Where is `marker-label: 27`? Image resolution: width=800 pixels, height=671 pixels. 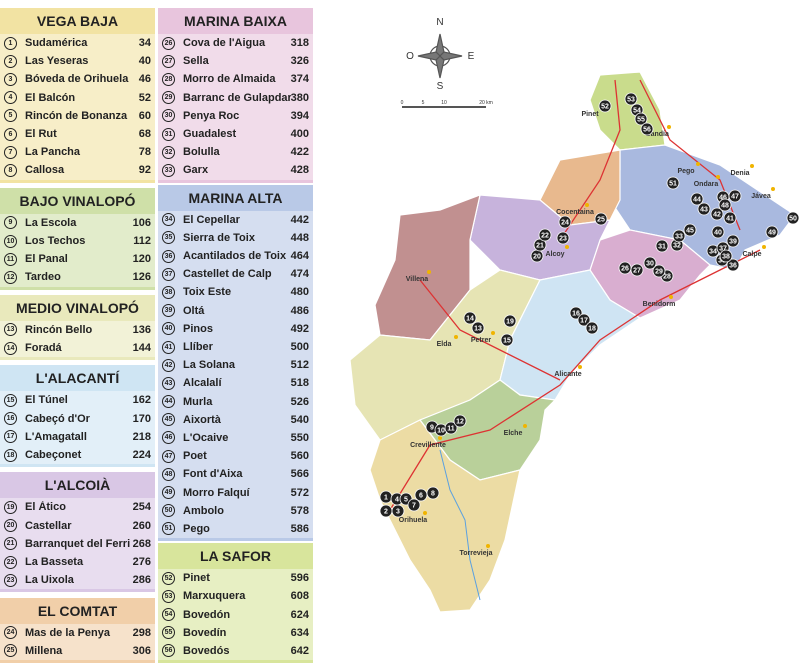
marker-label: 27 is located at coordinates (637, 271).